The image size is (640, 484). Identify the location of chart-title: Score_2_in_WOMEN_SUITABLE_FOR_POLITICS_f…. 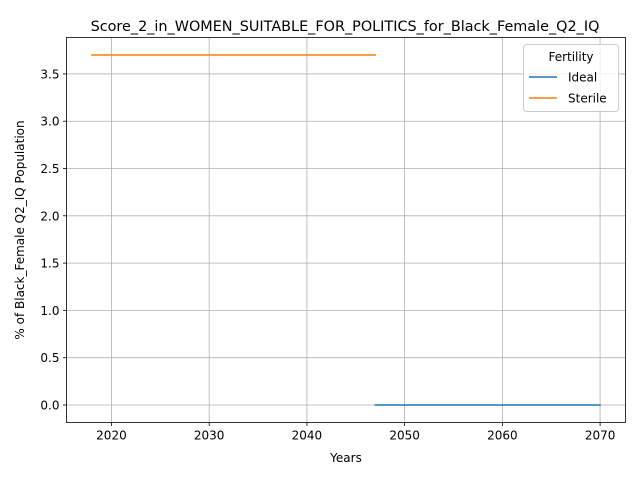
(345, 27).